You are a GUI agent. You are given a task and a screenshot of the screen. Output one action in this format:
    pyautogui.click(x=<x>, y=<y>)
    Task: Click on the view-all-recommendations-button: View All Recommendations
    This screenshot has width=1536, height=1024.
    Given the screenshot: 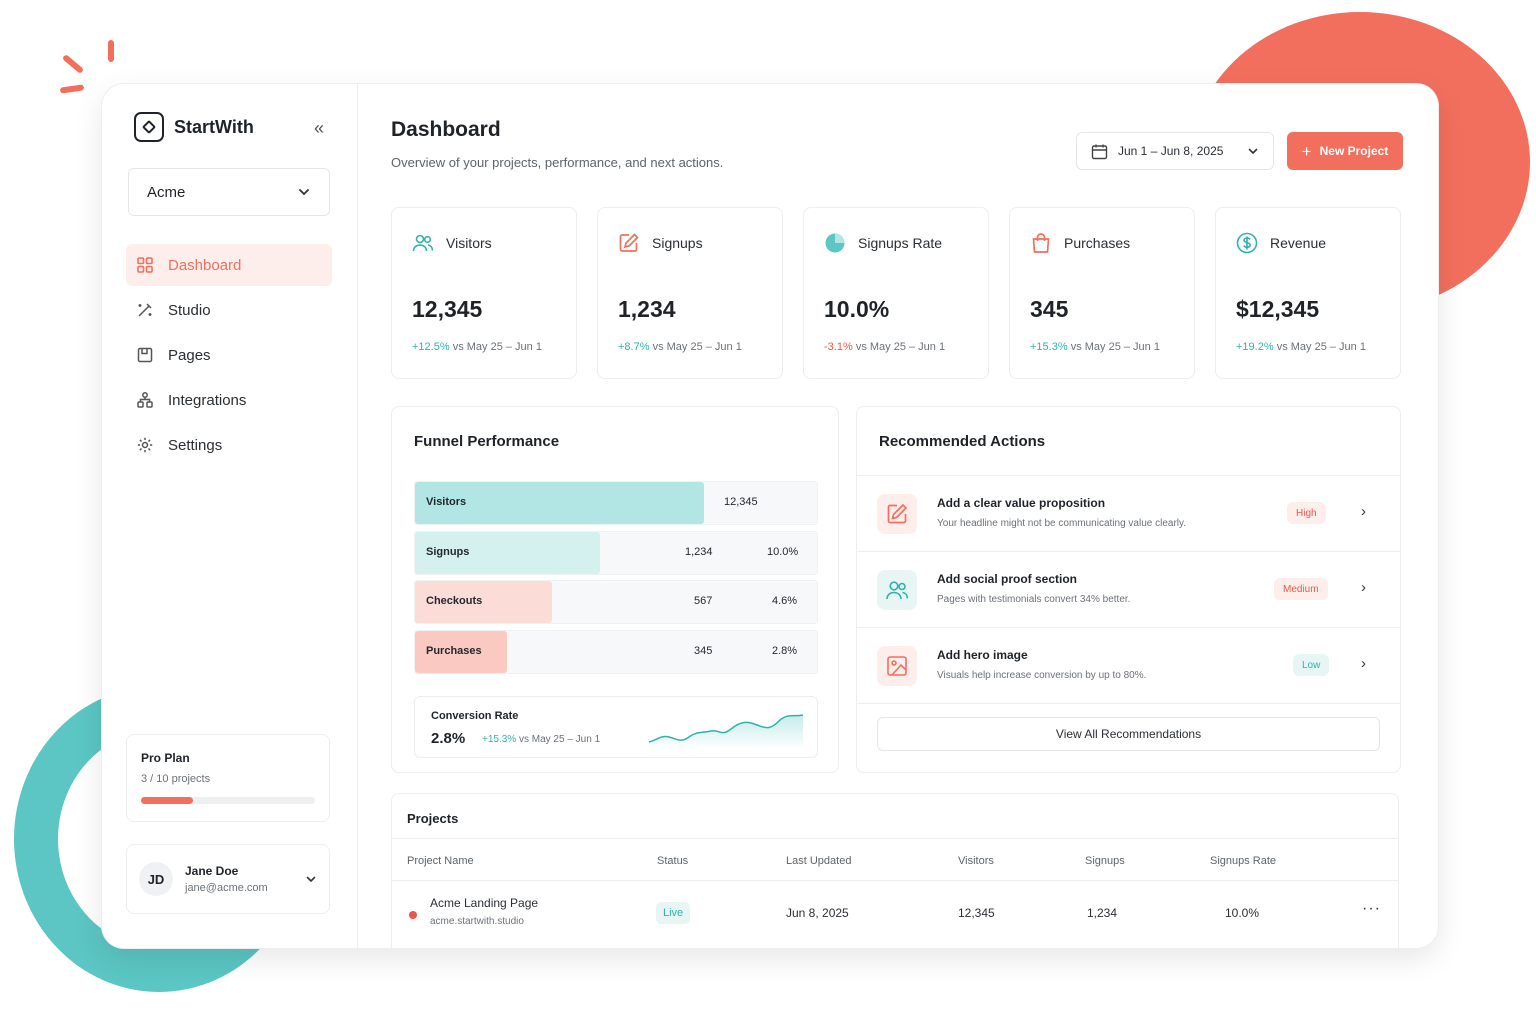 What is the action you would take?
    pyautogui.click(x=1128, y=734)
    